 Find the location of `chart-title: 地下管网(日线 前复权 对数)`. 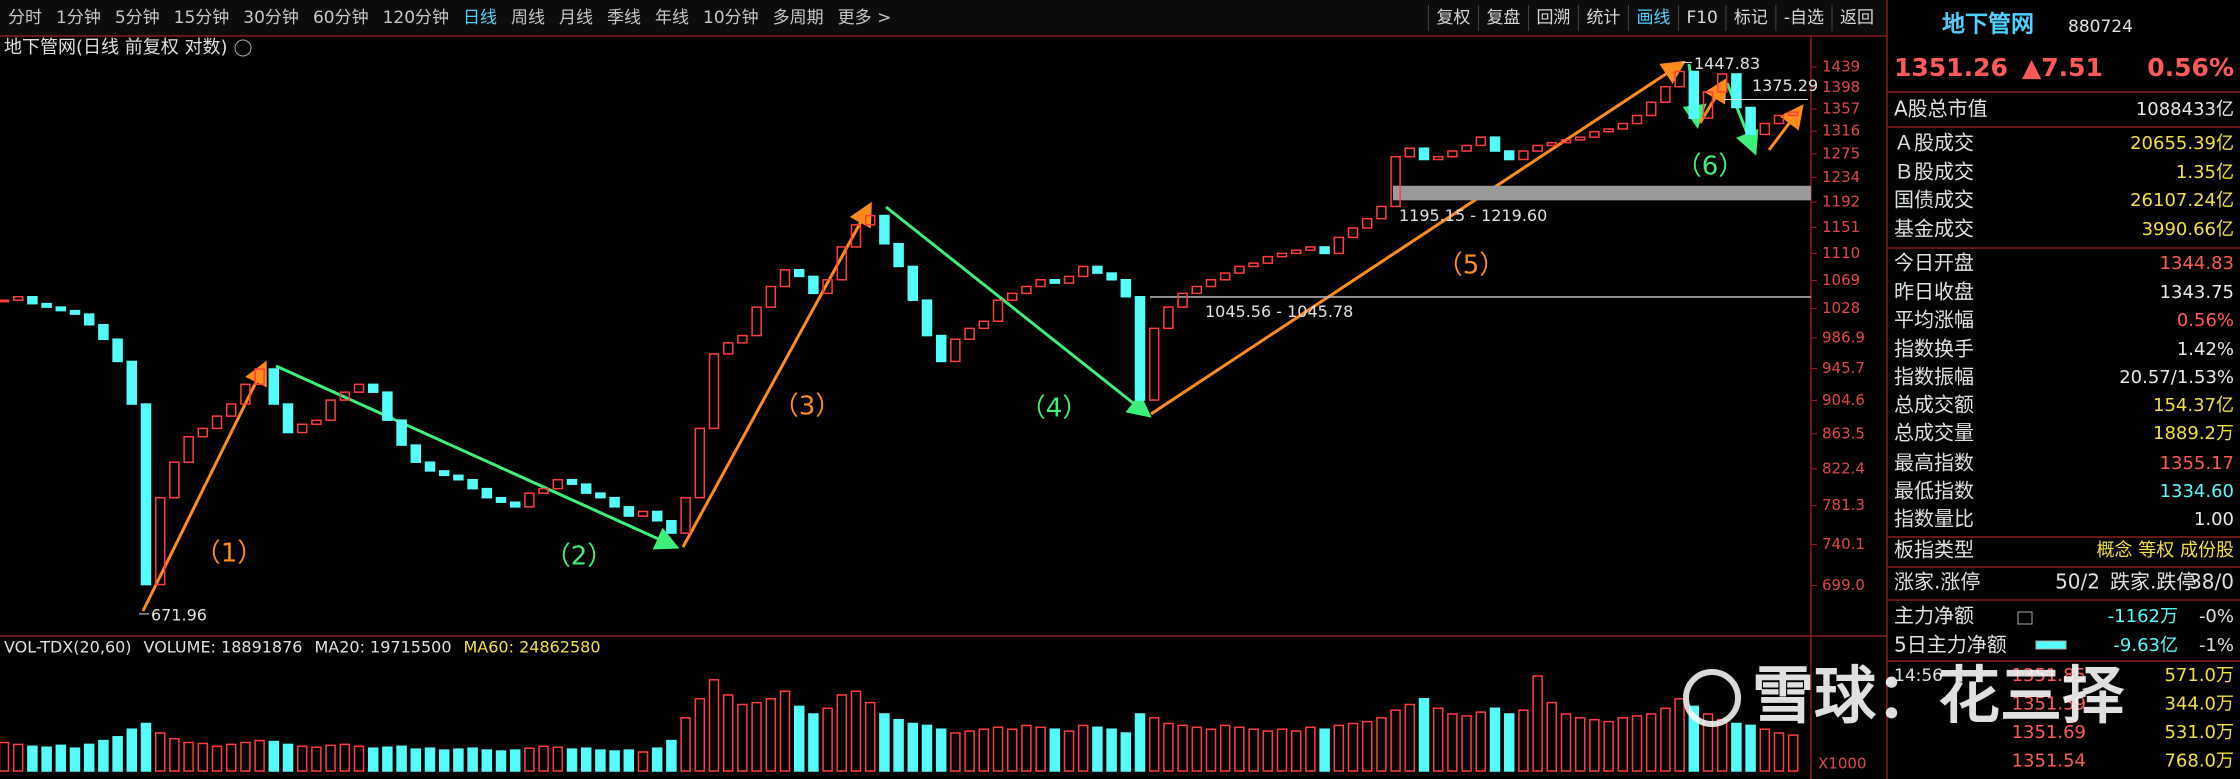

chart-title: 地下管网(日线 前复权 对数) is located at coordinates (116, 47).